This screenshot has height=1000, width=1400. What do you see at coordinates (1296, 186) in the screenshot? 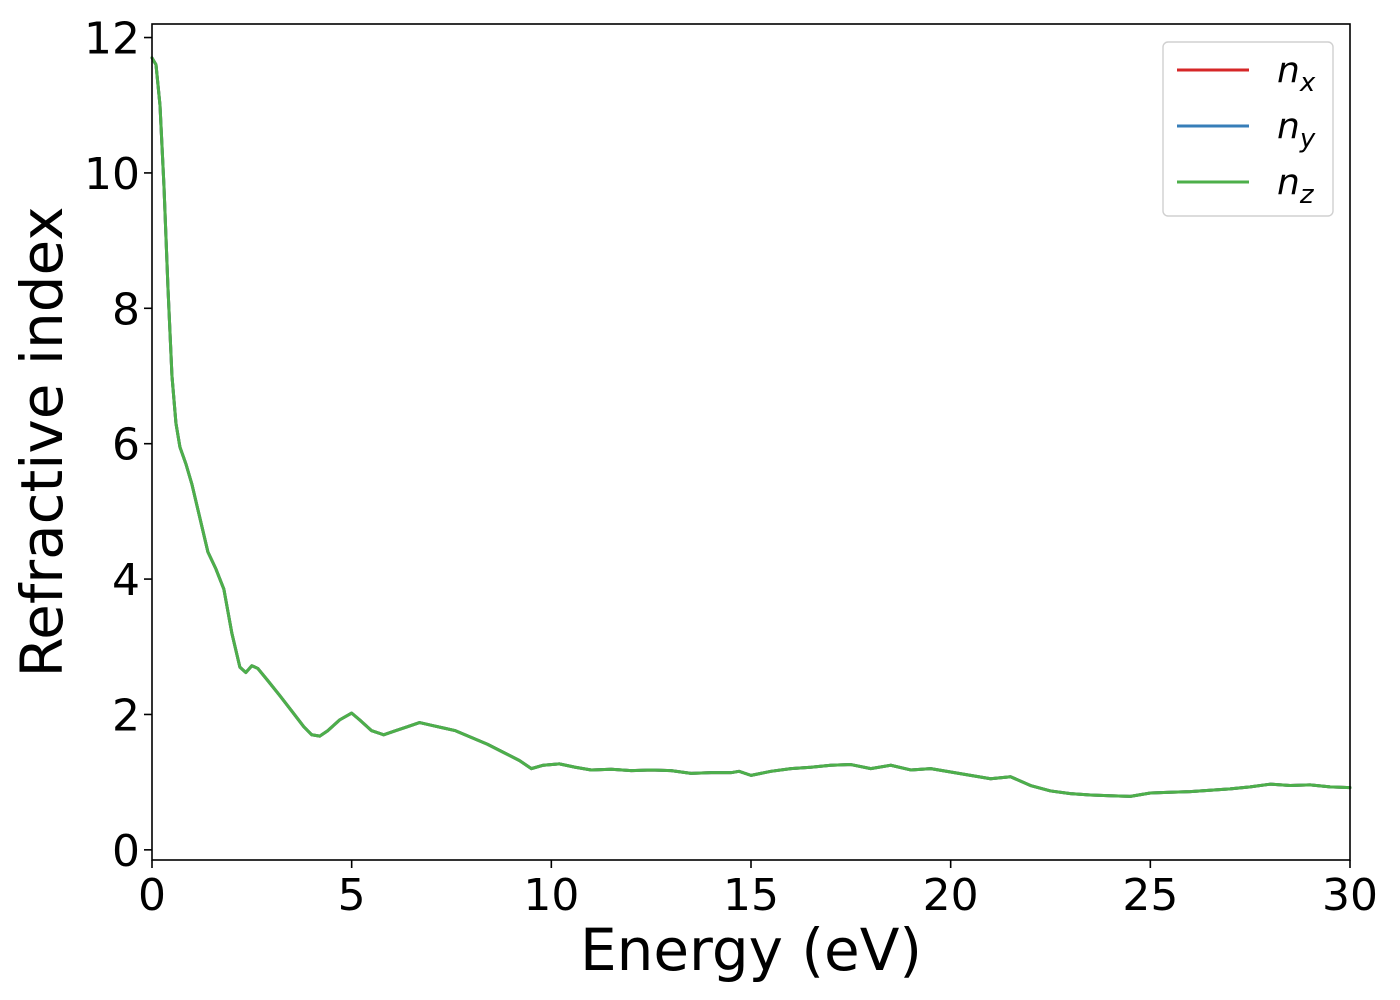
I see `legend-label-nz: nz` at bounding box center [1296, 186].